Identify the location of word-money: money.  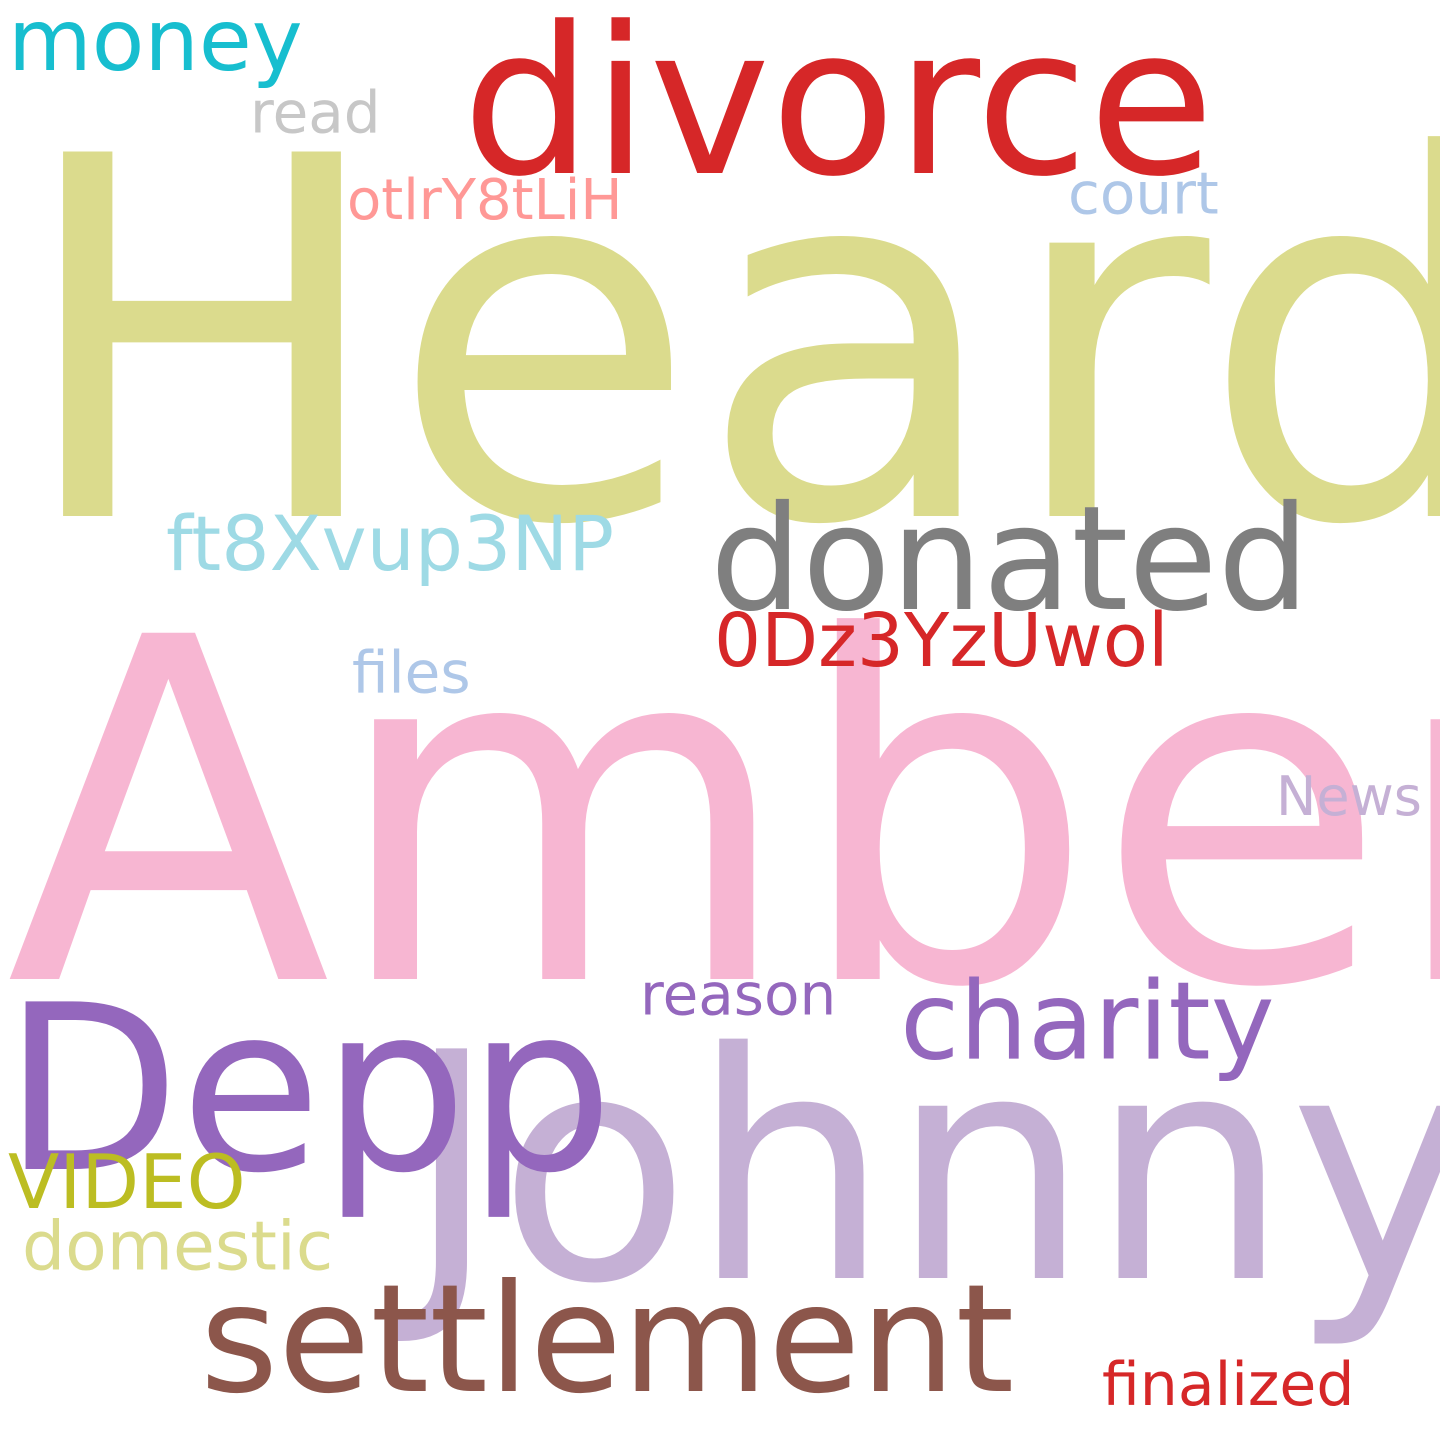
(155, 76).